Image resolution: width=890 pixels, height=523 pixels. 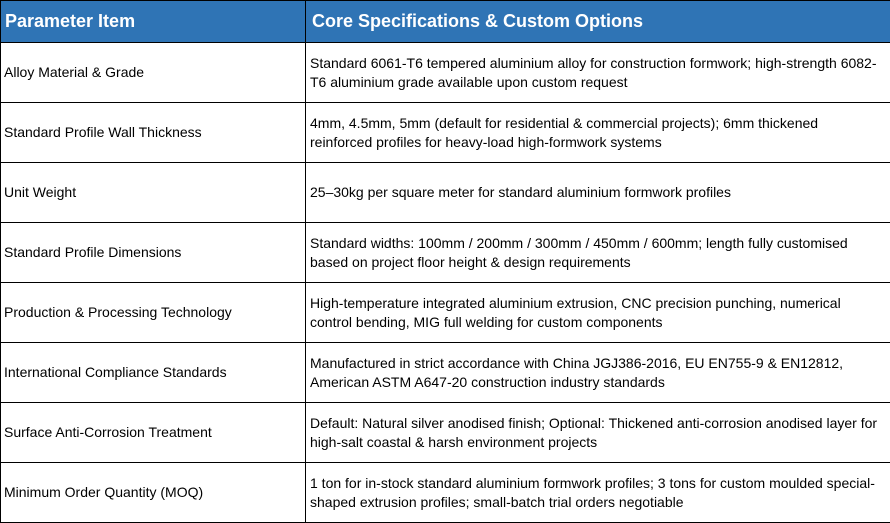 I want to click on parameter-cell: International Compliance Standards, so click(x=153, y=372).